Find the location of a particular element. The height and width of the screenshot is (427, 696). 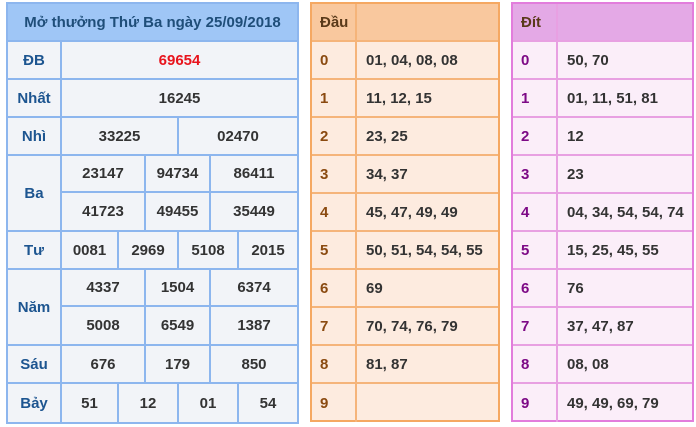

dau-values: 69 is located at coordinates (374, 288).